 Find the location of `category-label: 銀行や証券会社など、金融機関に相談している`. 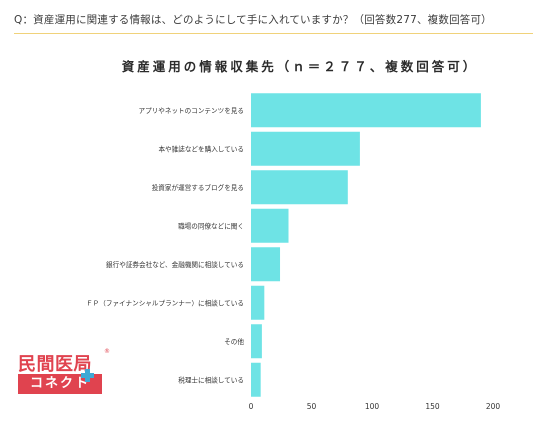

category-label: 銀行や証券会社など、金融機関に相談している is located at coordinates (175, 264).